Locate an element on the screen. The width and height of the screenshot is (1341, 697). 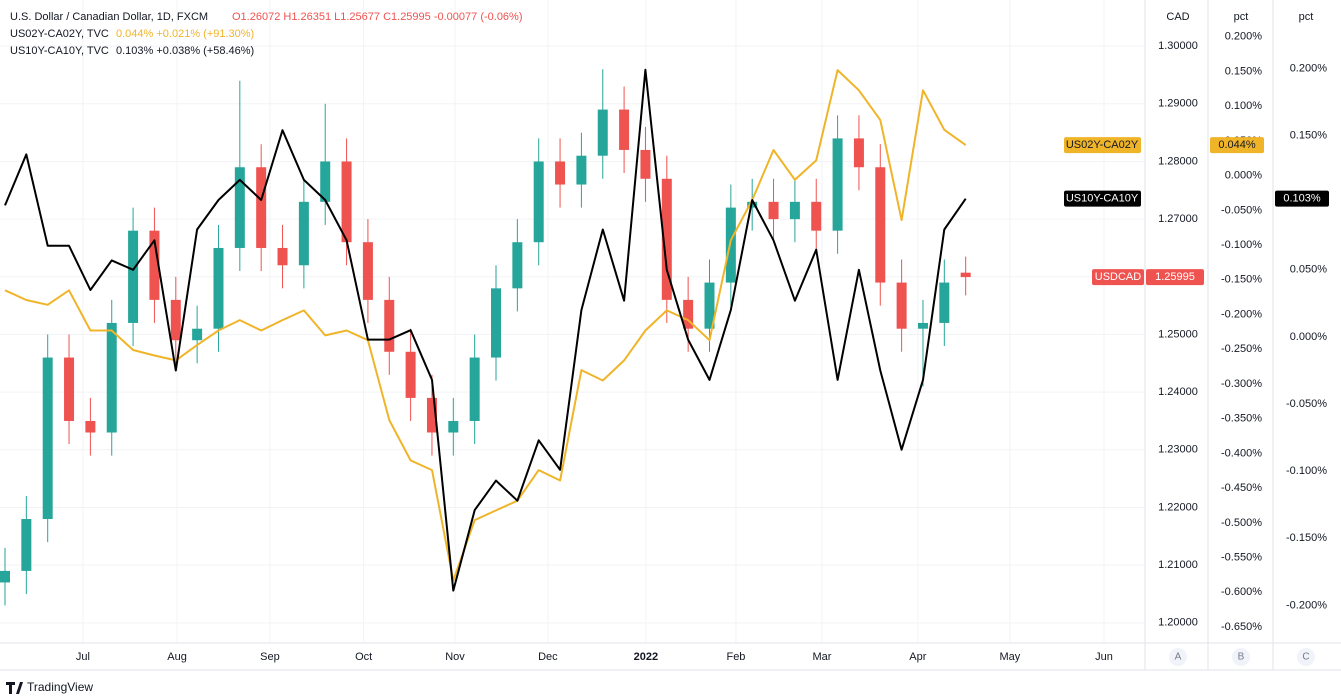
x-tick-label: Apr is located at coordinates (917, 657).